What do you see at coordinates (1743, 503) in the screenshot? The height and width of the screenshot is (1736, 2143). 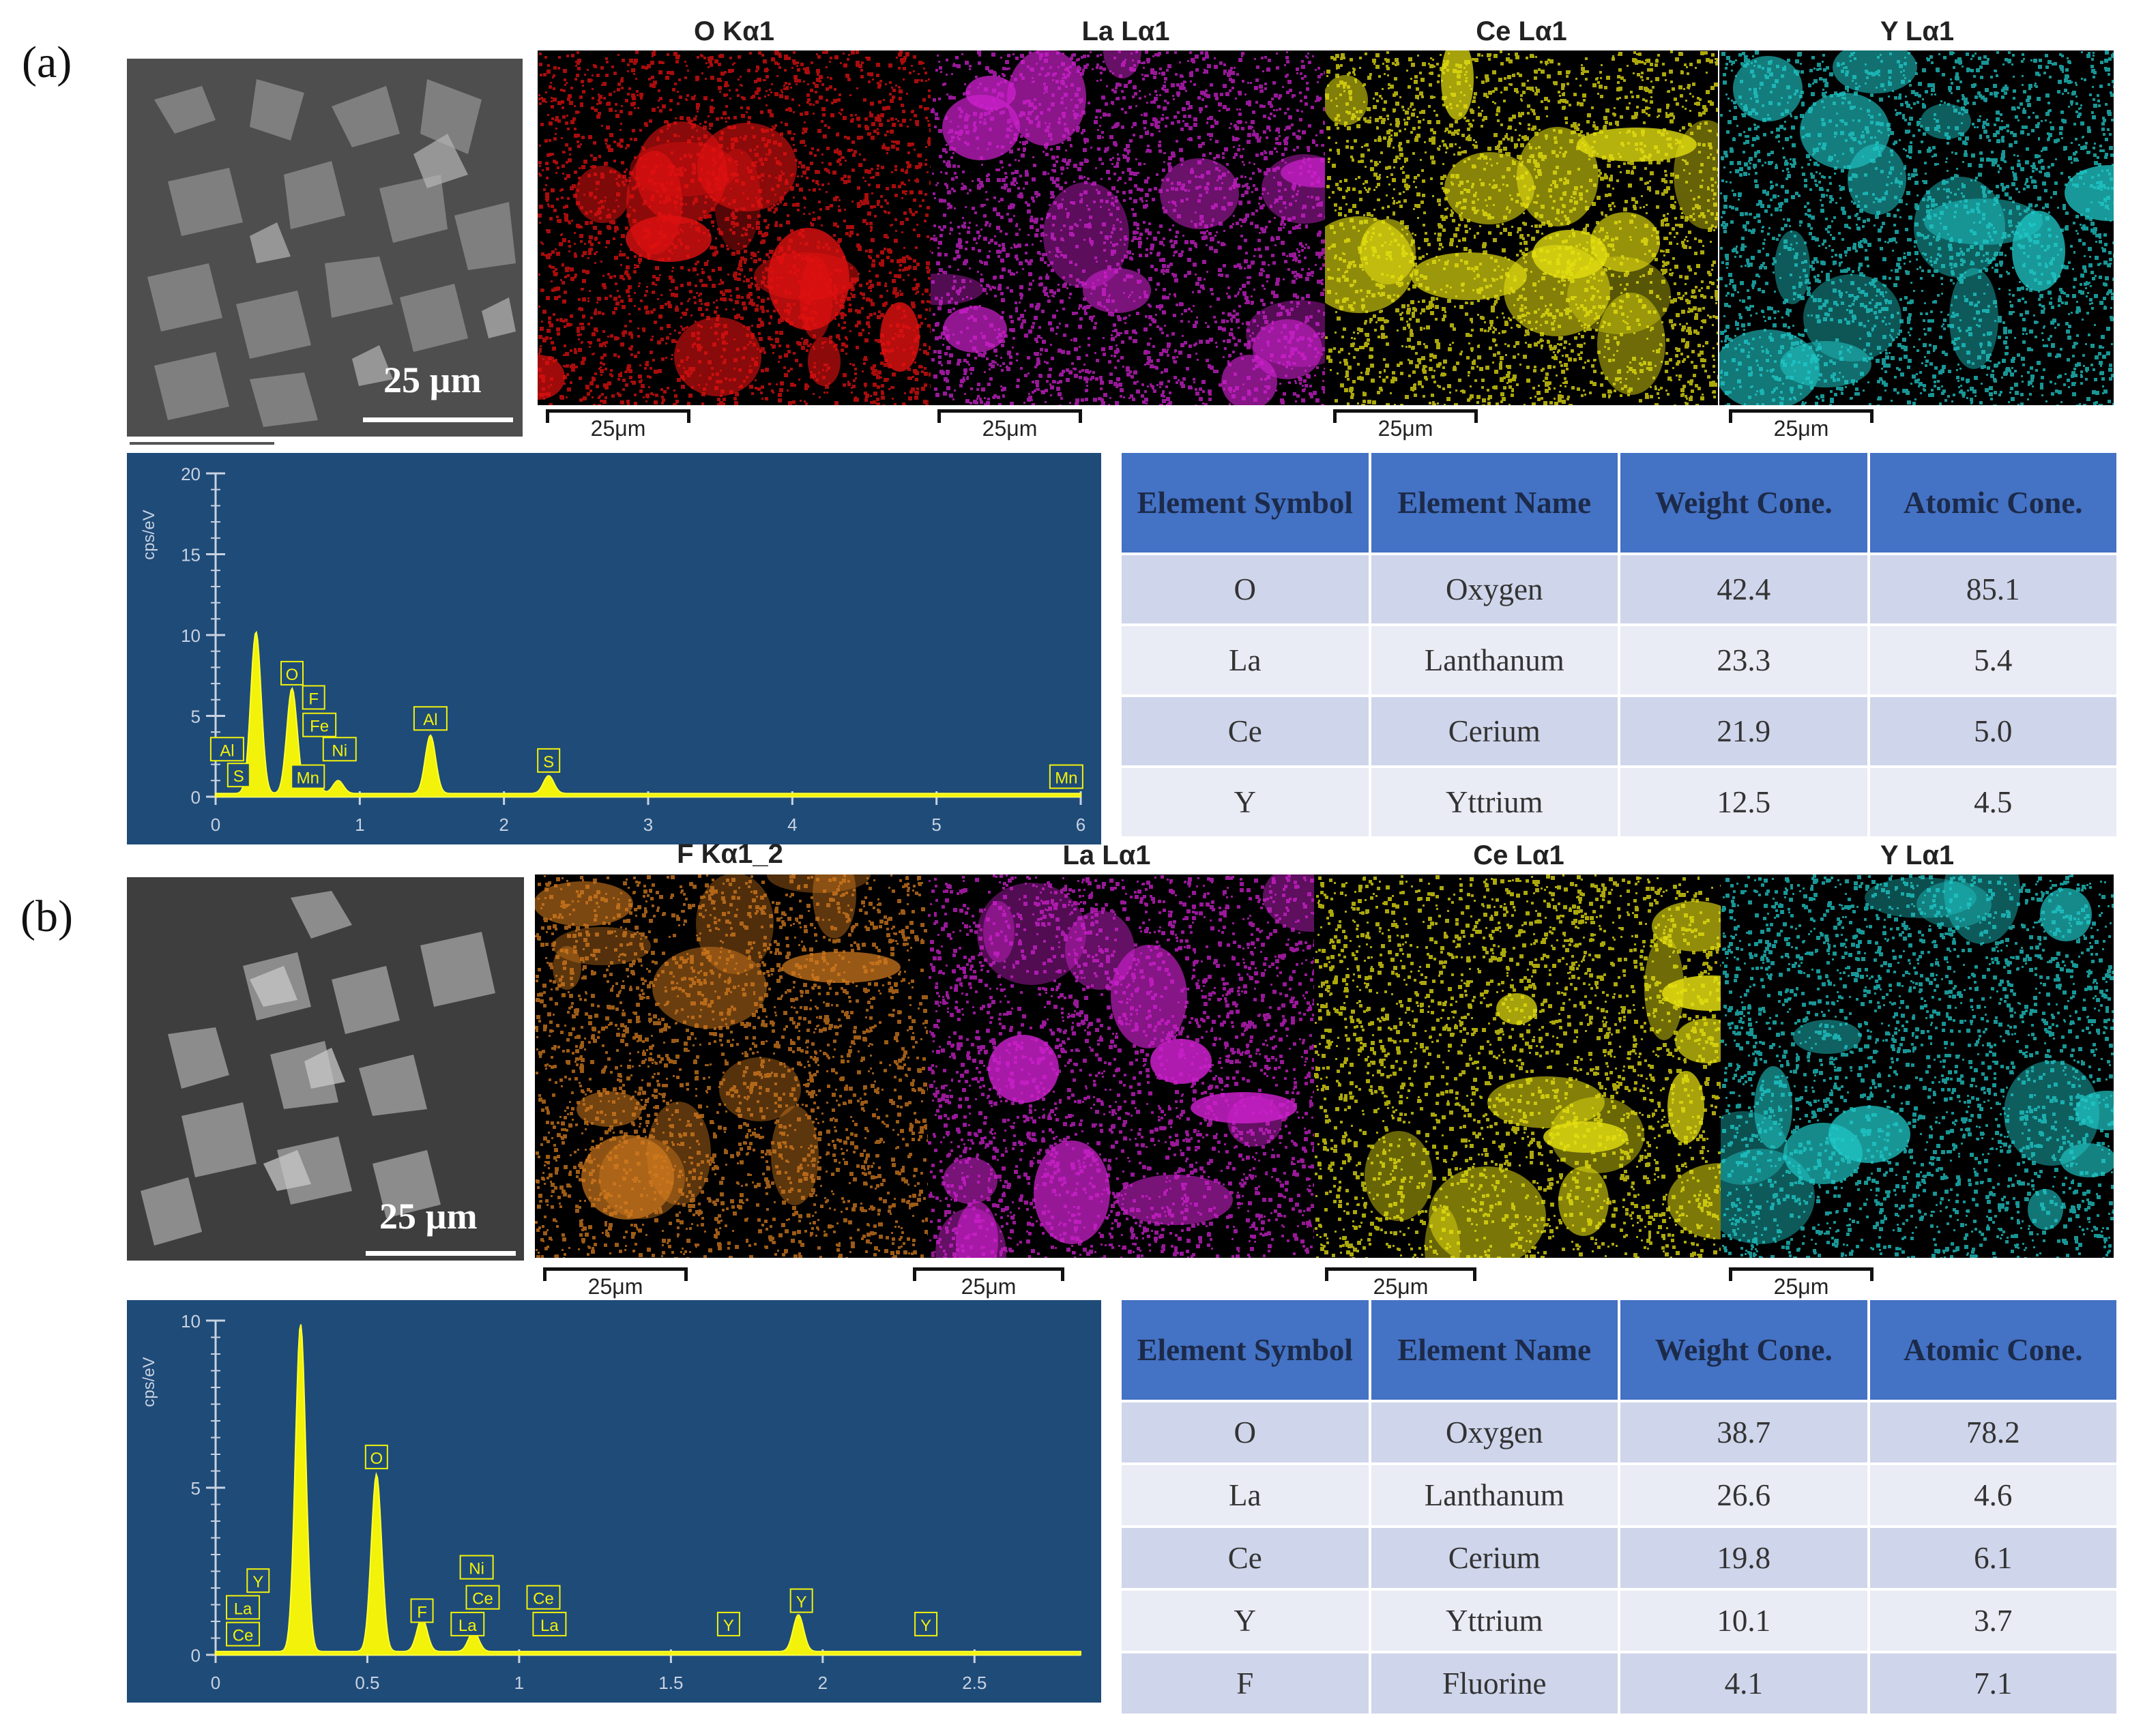 I see `header-weight-conc: Weight Cone.` at bounding box center [1743, 503].